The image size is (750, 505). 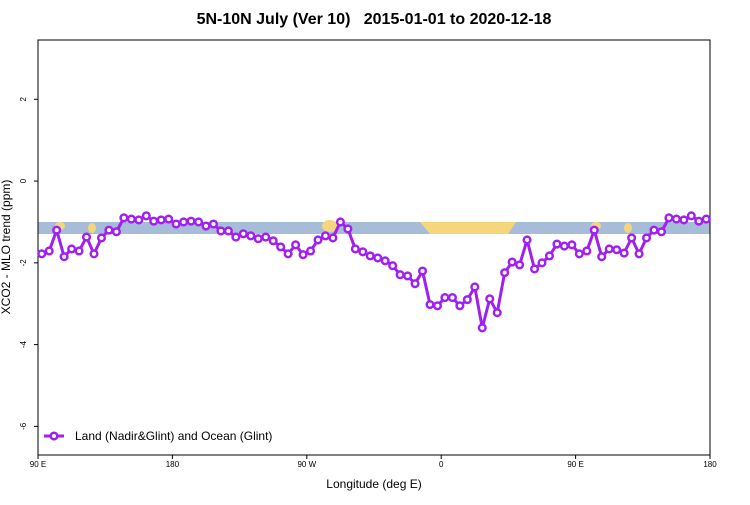 What do you see at coordinates (710, 464) in the screenshot?
I see `x-tick-label: 180` at bounding box center [710, 464].